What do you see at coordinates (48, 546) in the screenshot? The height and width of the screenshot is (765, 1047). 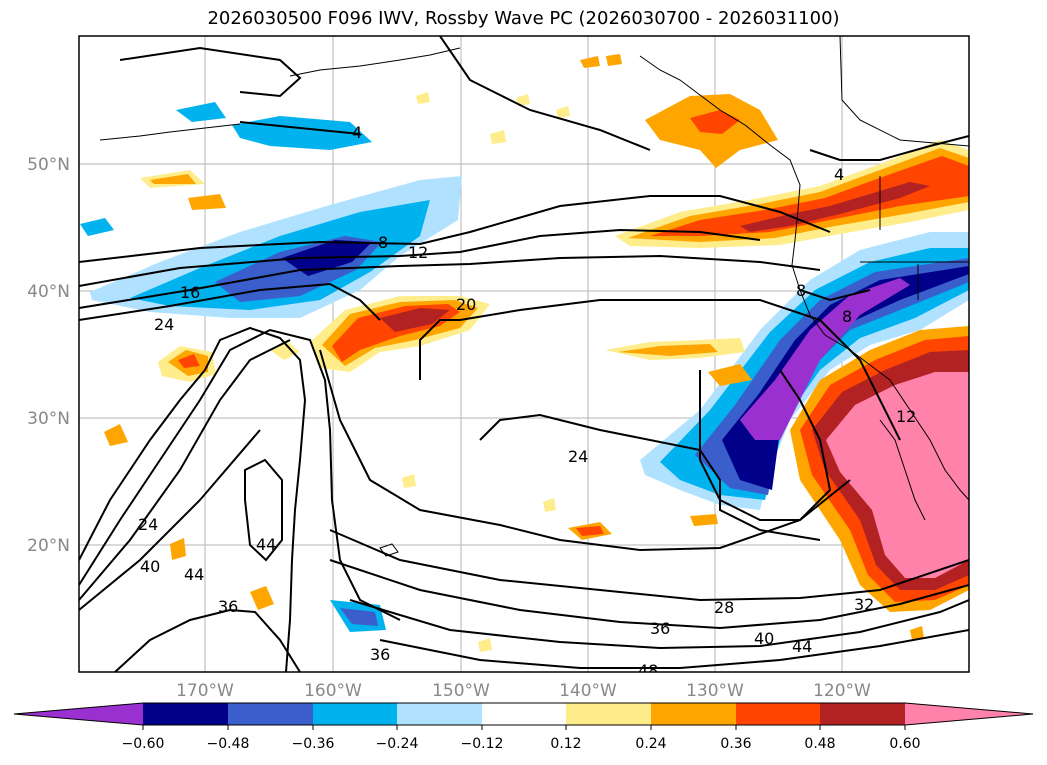 I see `lat-label-20n: 20°N` at bounding box center [48, 546].